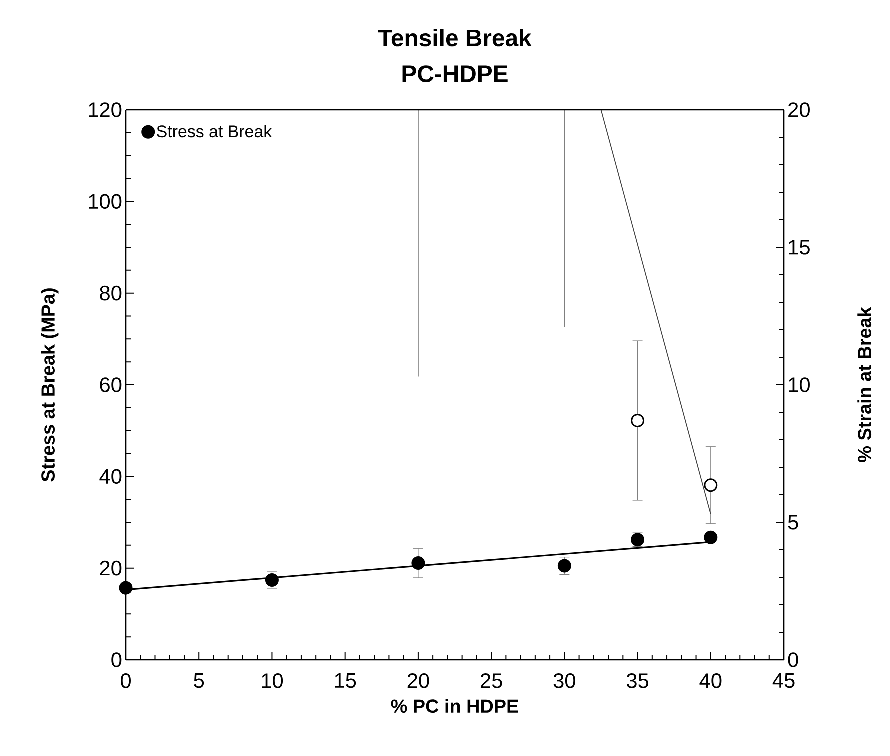 The image size is (890, 756). I want to click on y2-tick-label: 15, so click(799, 247).